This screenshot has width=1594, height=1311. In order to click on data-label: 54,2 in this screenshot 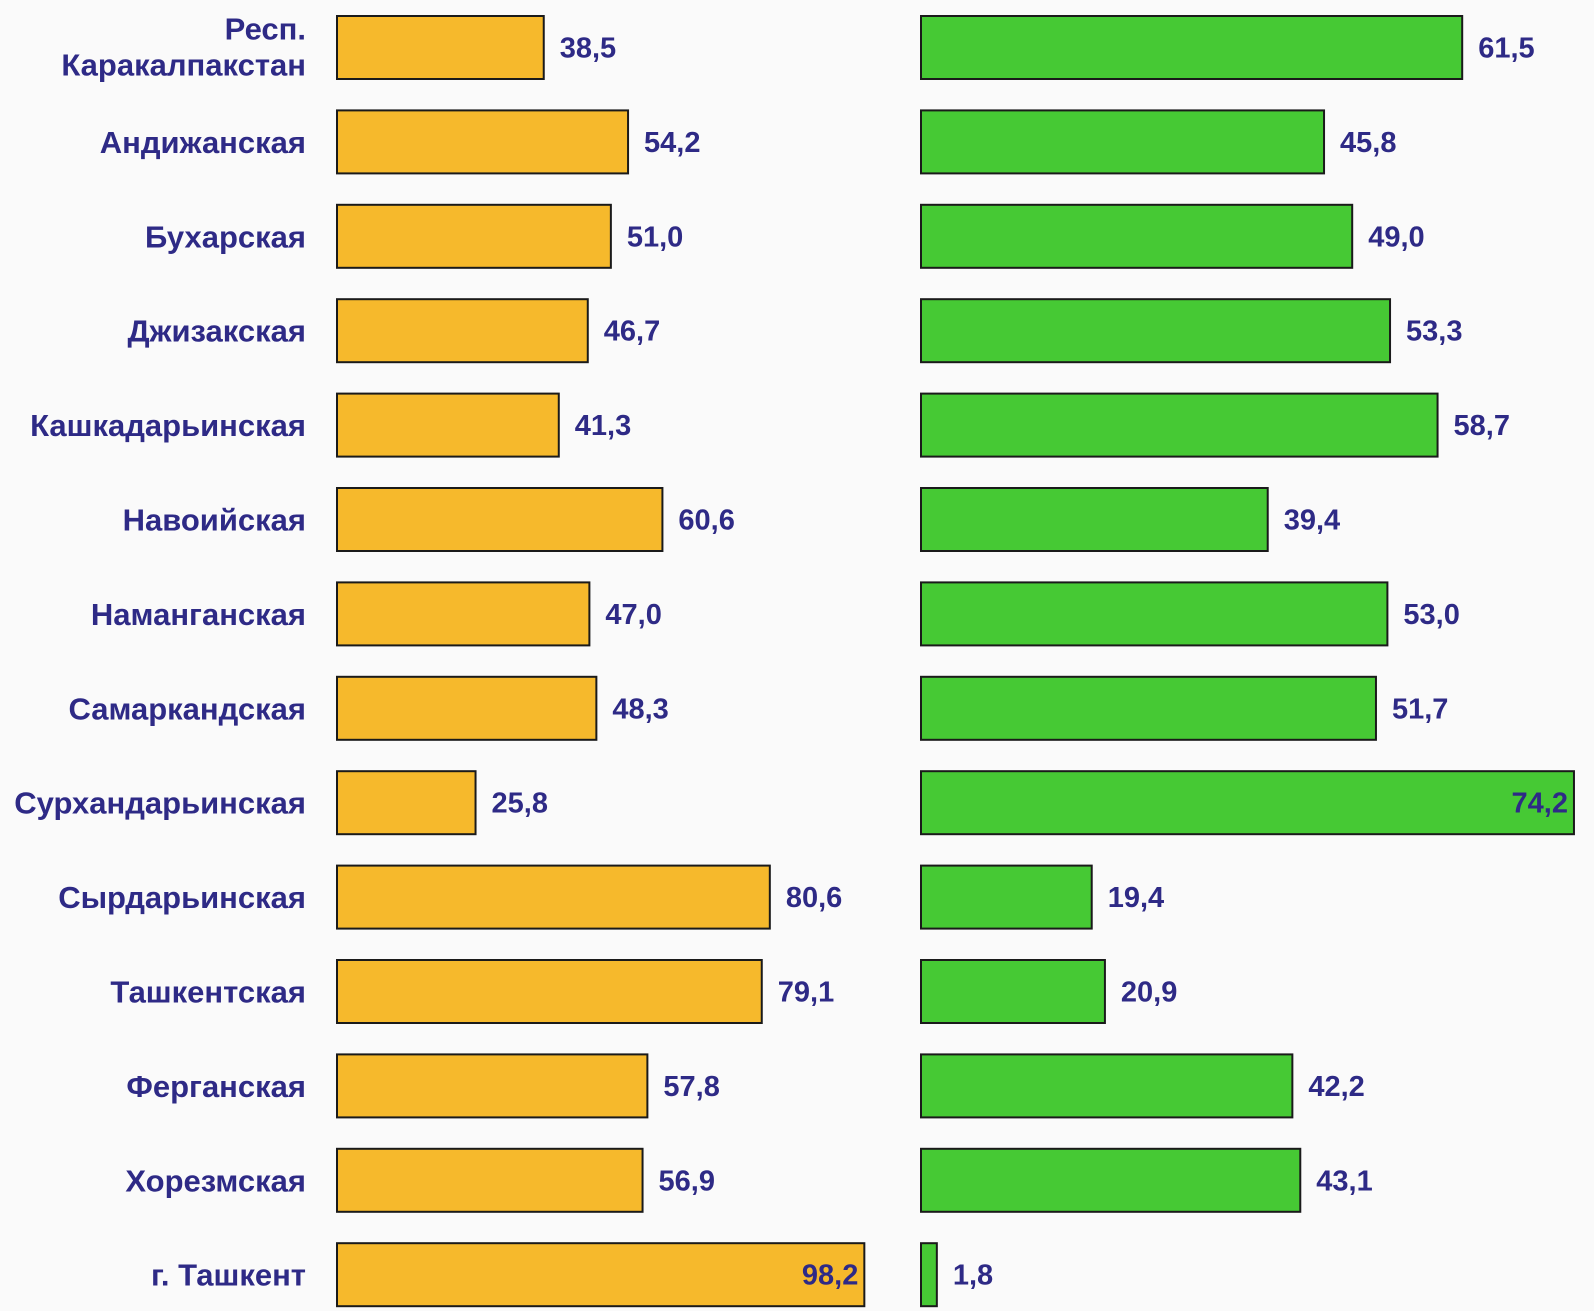, I will do `click(672, 143)`.